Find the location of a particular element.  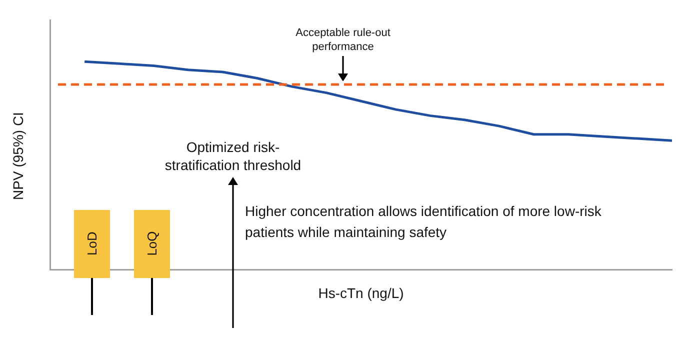

x-axis-title: Hs-cTn (ng/L) is located at coordinates (361, 292).